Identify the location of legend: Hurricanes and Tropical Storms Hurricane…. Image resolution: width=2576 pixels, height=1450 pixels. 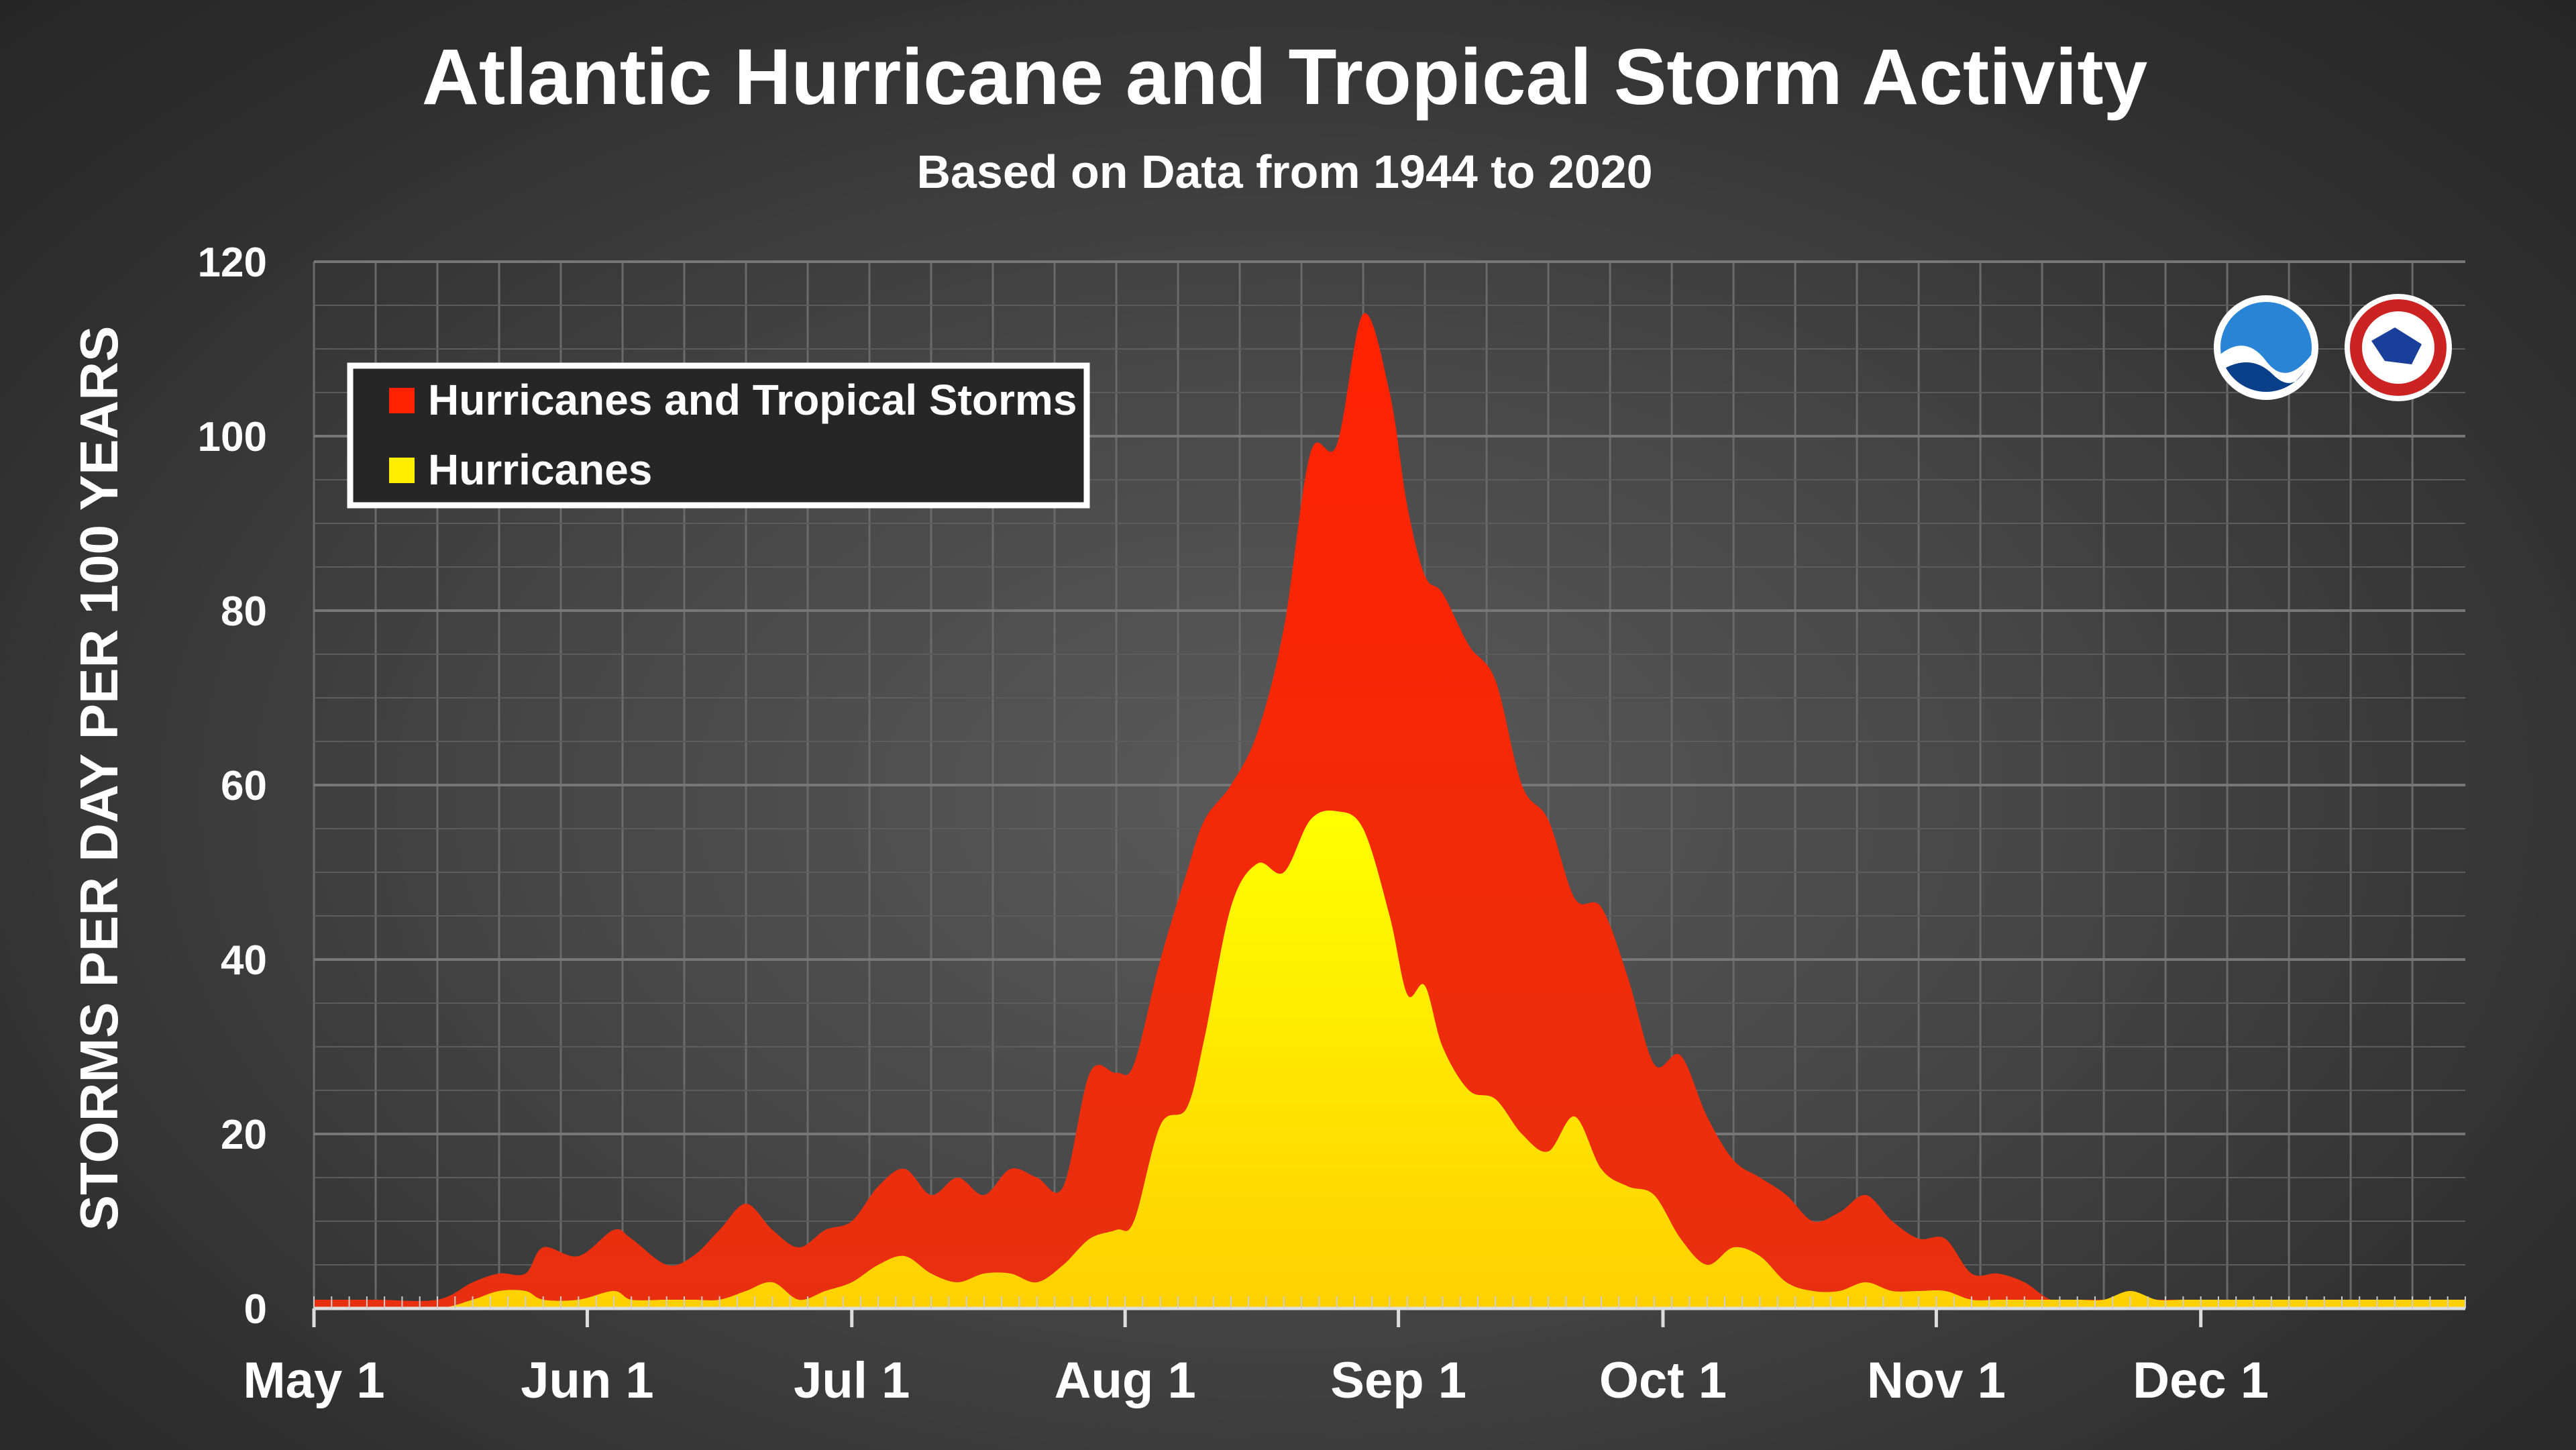
(718, 435).